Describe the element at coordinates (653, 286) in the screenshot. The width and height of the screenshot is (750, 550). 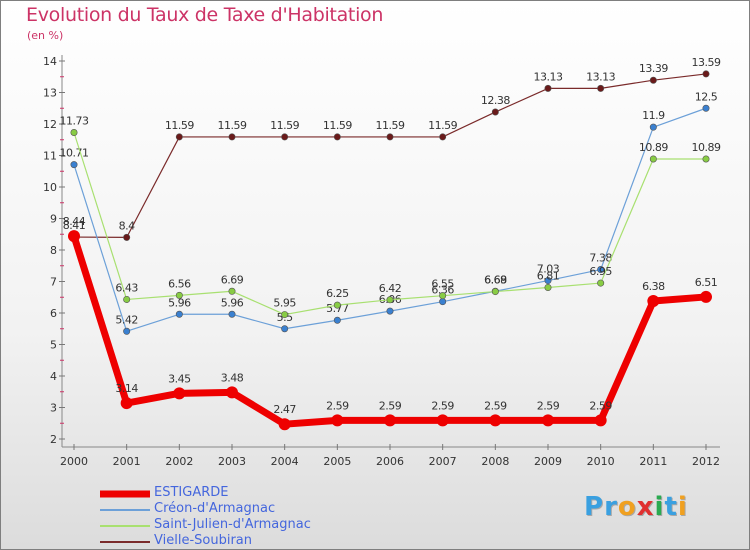
I see `data-label: 6.38` at that location.